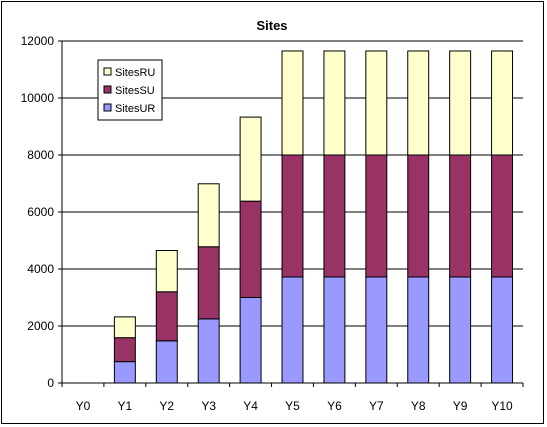 Image resolution: width=547 pixels, height=427 pixels. What do you see at coordinates (250, 340) in the screenshot?
I see `bar-SitesUR-Y4` at bounding box center [250, 340].